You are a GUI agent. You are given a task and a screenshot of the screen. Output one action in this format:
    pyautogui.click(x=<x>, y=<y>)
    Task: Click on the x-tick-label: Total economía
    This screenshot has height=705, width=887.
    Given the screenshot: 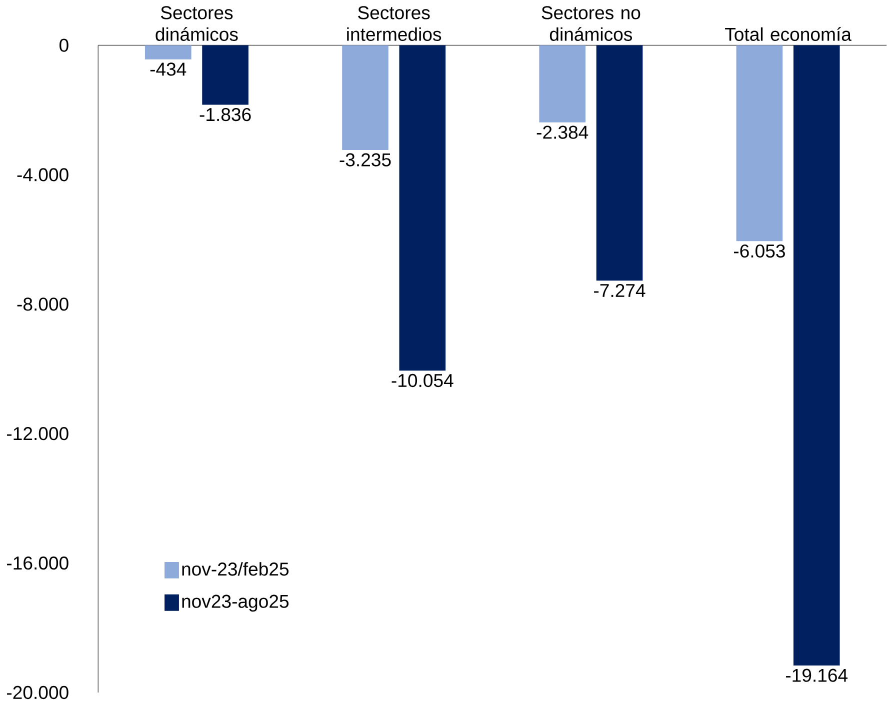 What is the action you would take?
    pyautogui.click(x=788, y=33)
    